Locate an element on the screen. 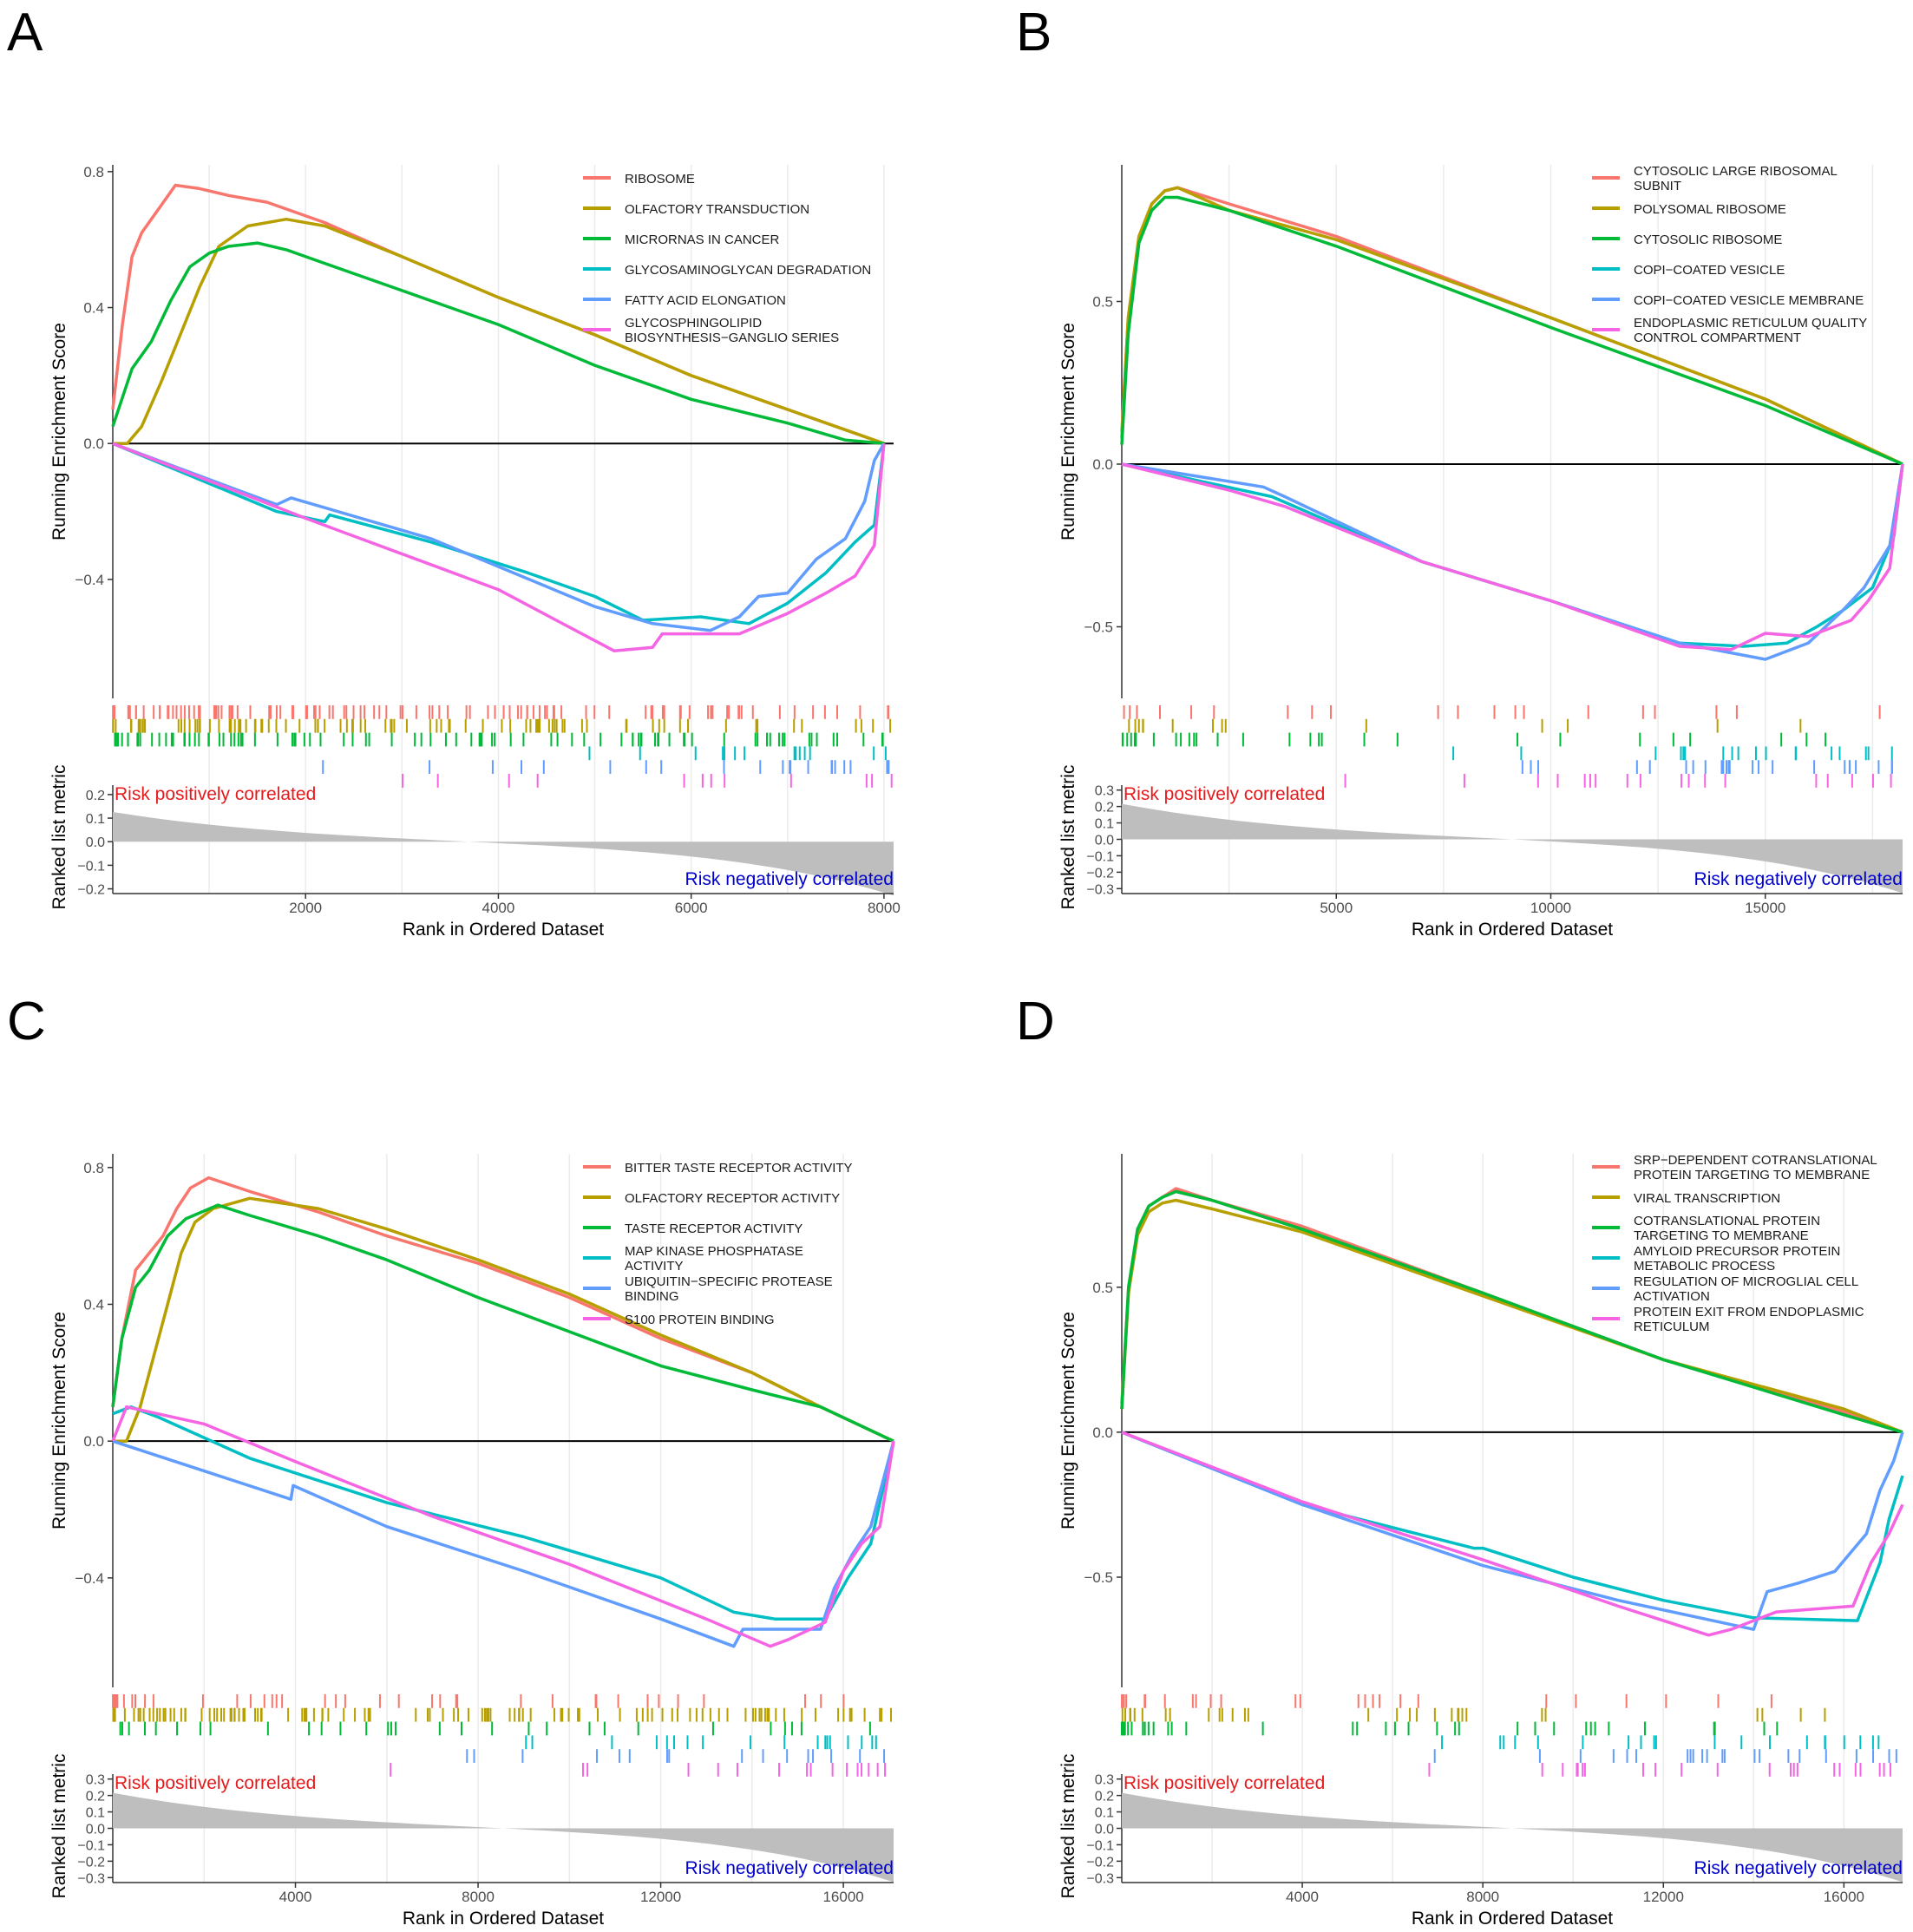 The height and width of the screenshot is (1932, 1913). panel-letter: C is located at coordinates (26, 1021).